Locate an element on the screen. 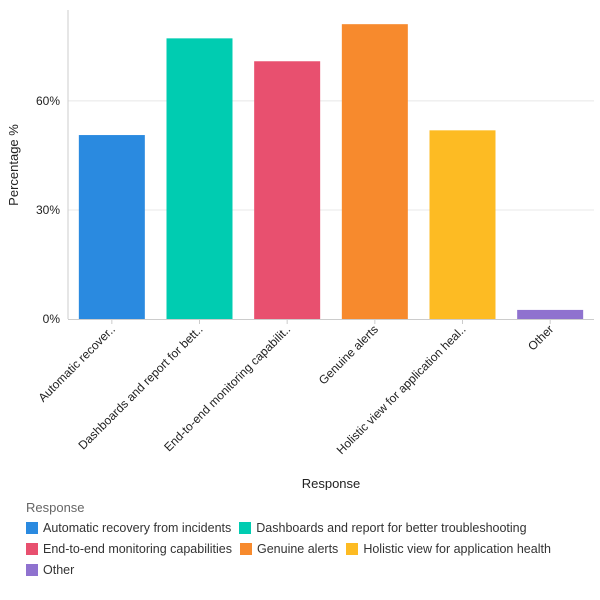  legend-item: Other is located at coordinates (50, 570).